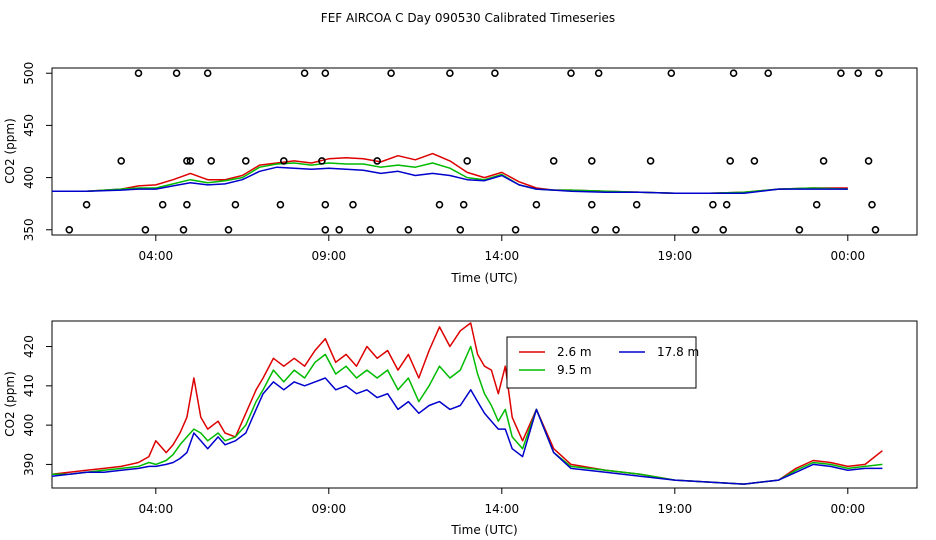 This screenshot has width=936, height=540. Describe the element at coordinates (675, 256) in the screenshot. I see `top-x-tick-label: 19:00` at that location.